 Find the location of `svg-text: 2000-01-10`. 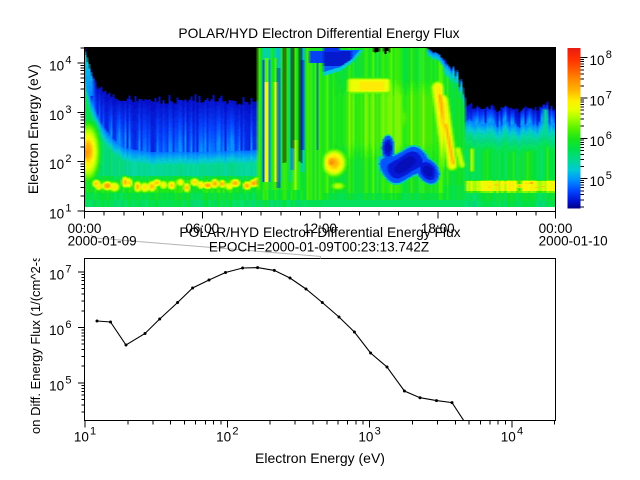

svg-text: 2000-01-10 is located at coordinates (573, 241).